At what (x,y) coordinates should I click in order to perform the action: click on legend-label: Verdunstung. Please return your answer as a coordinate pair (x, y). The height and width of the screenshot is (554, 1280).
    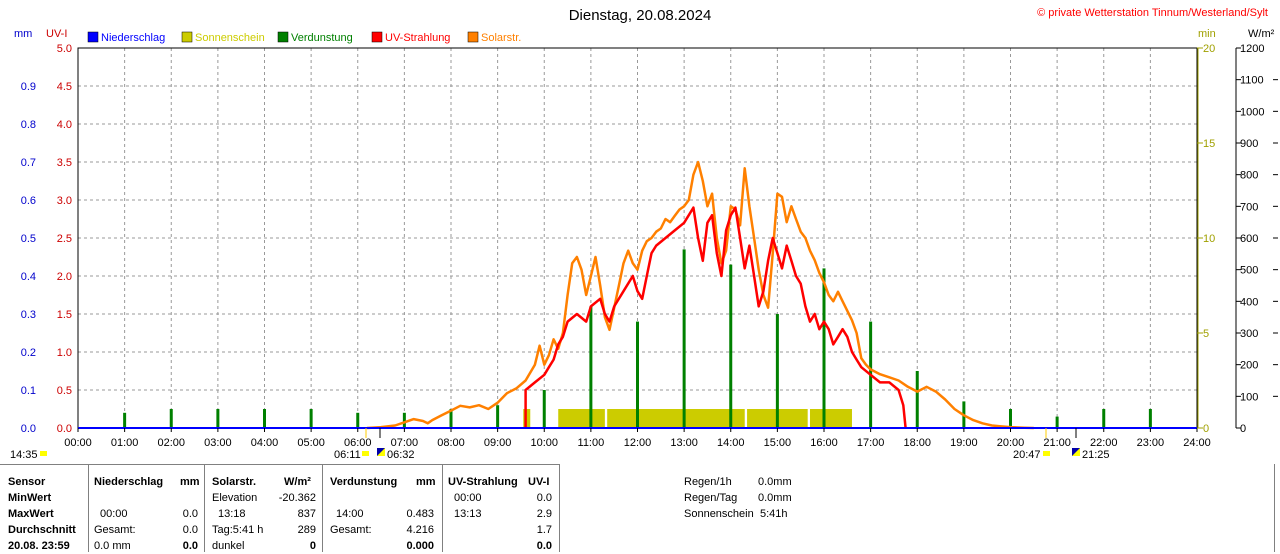
    Looking at the image, I should click on (322, 38).